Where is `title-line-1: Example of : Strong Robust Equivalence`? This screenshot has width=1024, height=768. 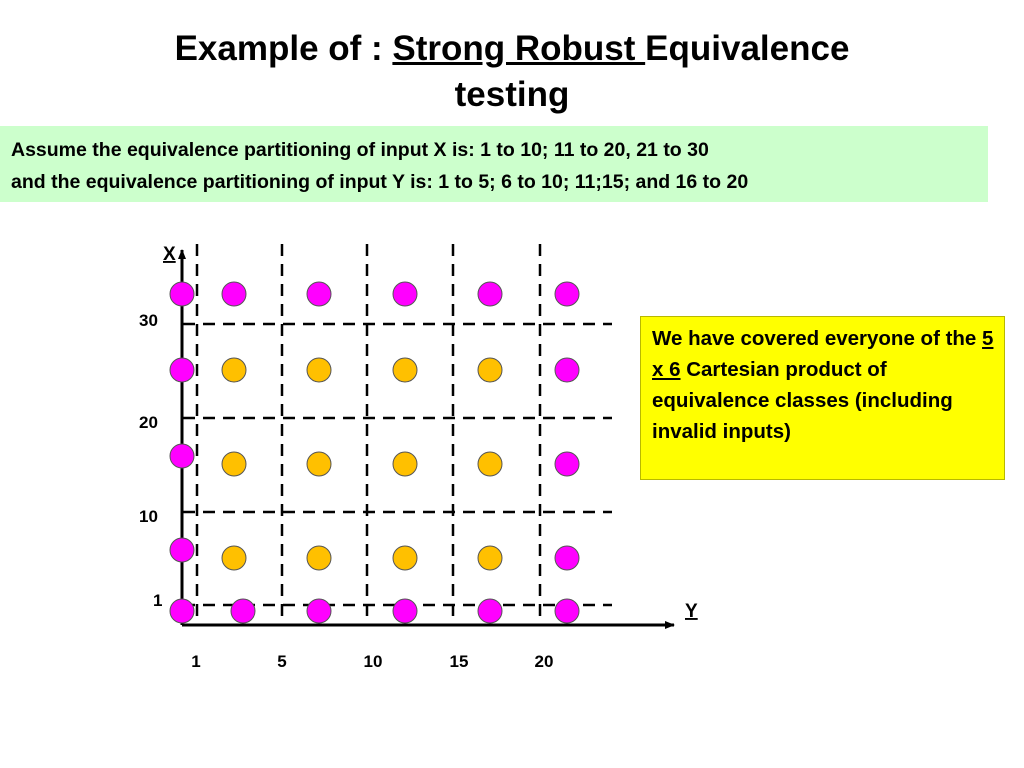 title-line-1: Example of : Strong Robust Equivalence is located at coordinates (512, 49).